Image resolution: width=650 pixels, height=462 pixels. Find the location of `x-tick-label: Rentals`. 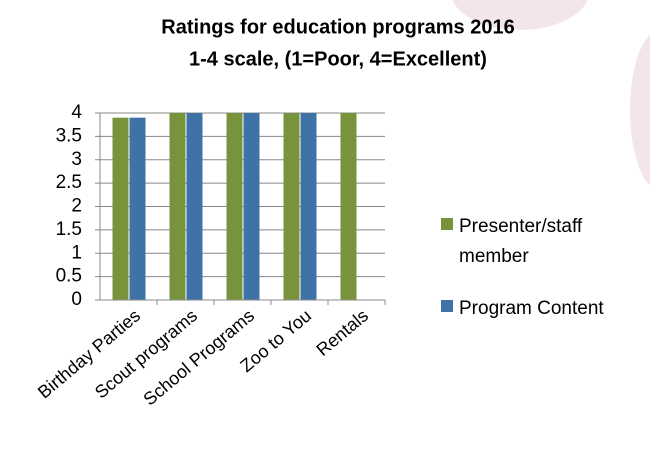

x-tick-label: Rentals is located at coordinates (343, 332).